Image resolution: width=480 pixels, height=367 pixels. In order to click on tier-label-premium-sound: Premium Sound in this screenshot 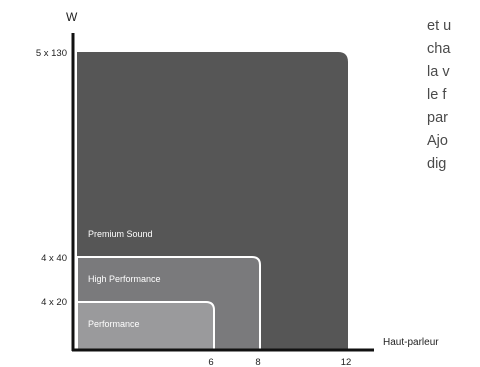, I will do `click(120, 234)`.